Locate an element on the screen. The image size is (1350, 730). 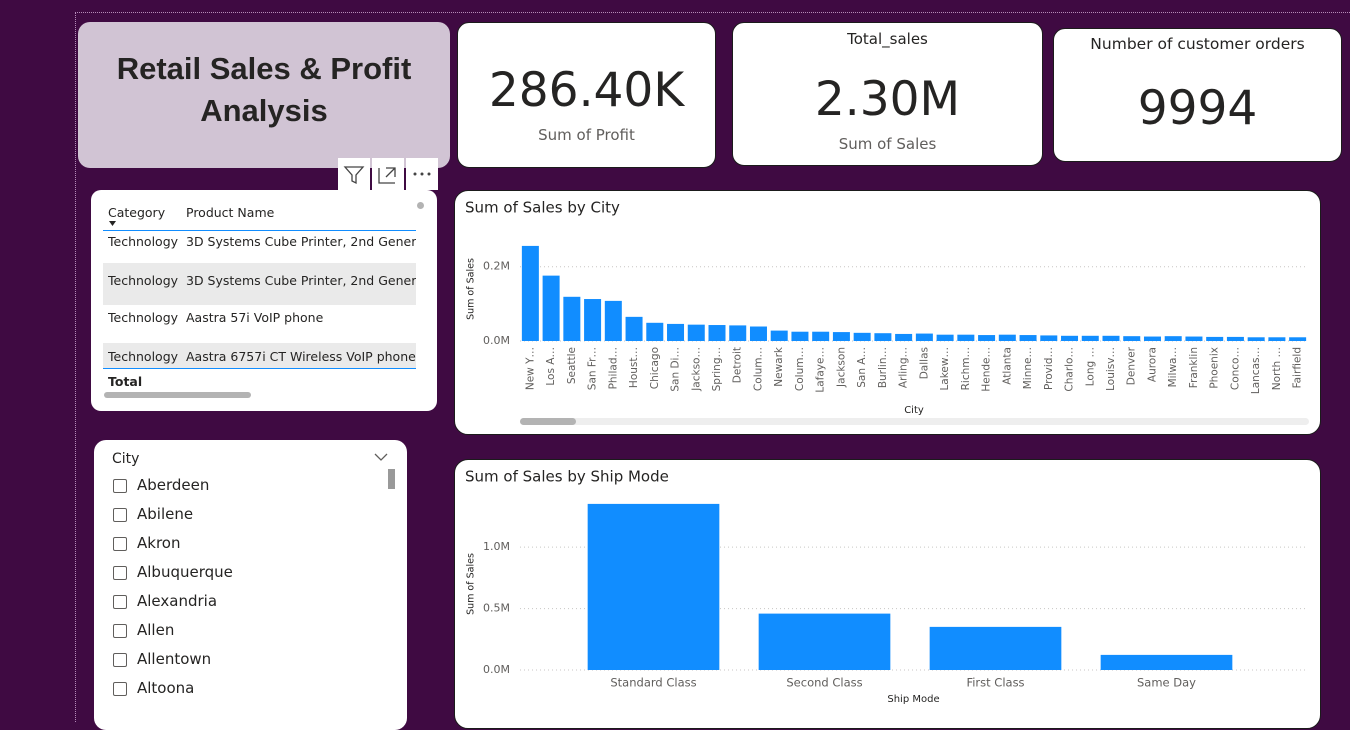
focus-icon is located at coordinates (387, 175).